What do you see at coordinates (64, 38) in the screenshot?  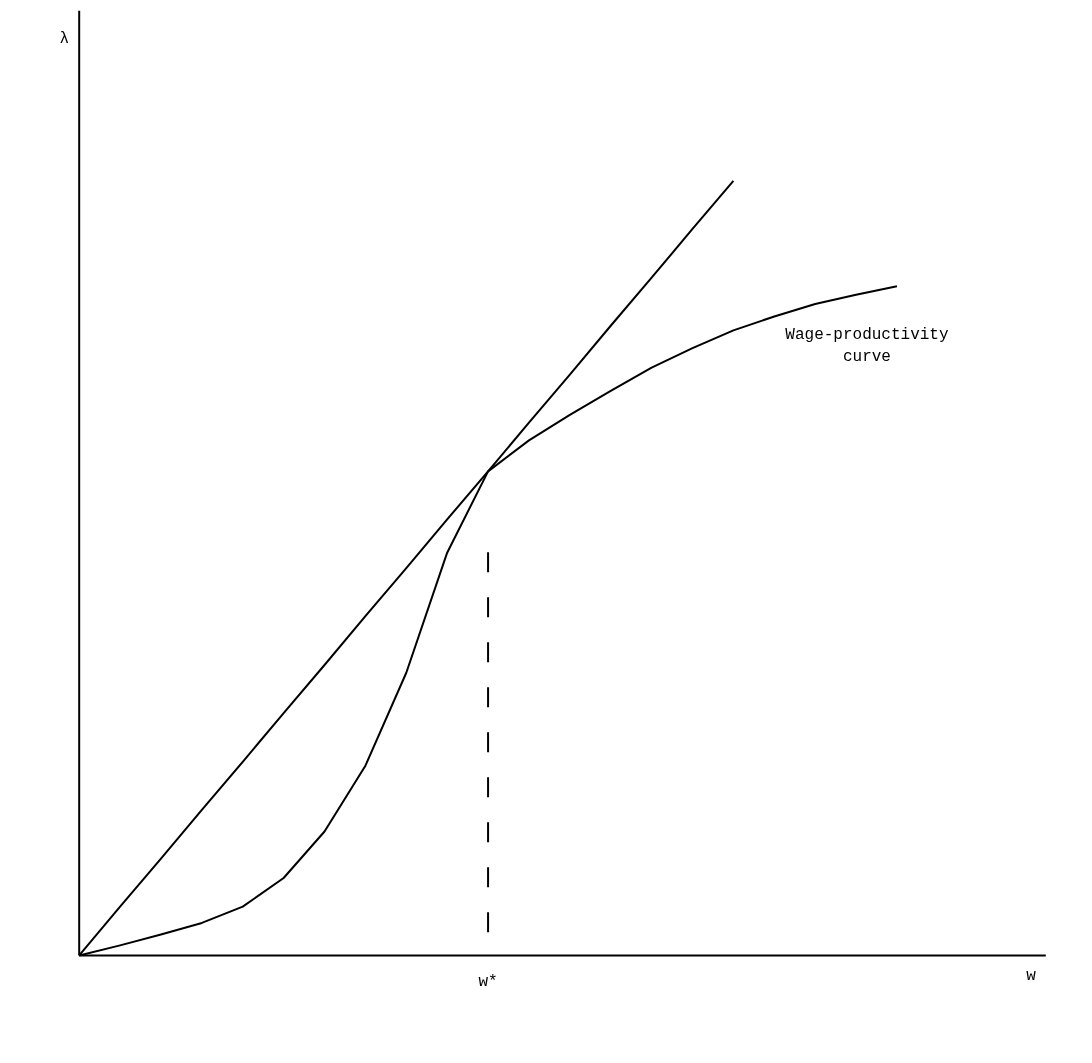 I see `text: λ` at bounding box center [64, 38].